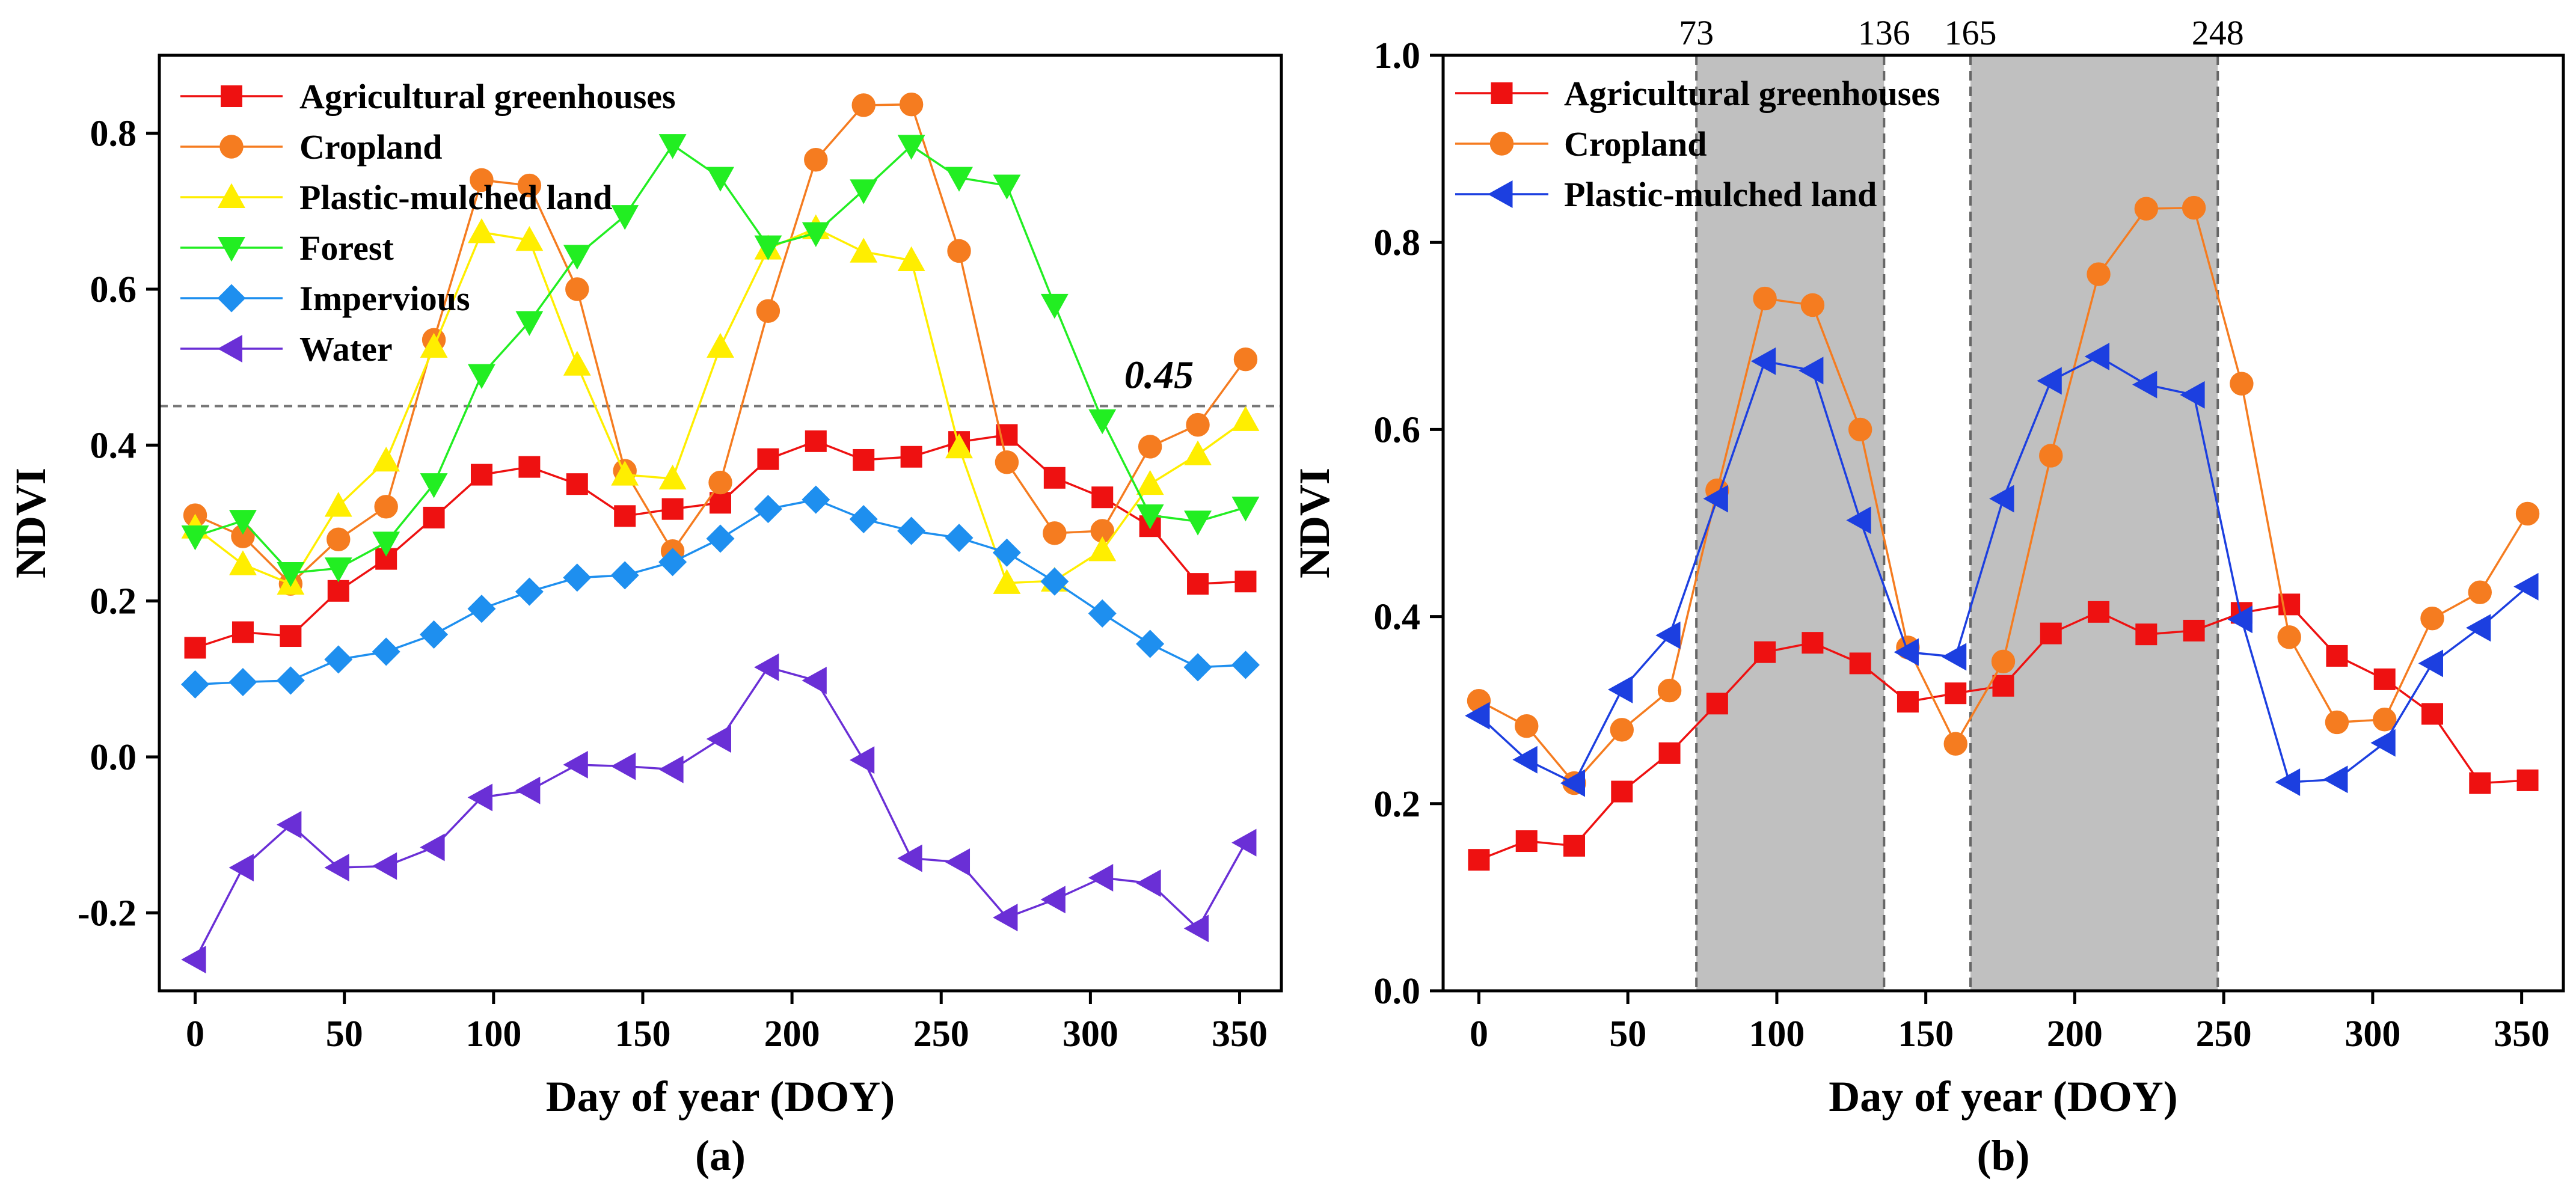 Image resolution: width=2576 pixels, height=1194 pixels. I want to click on x-tick-label: 0, so click(1479, 1034).